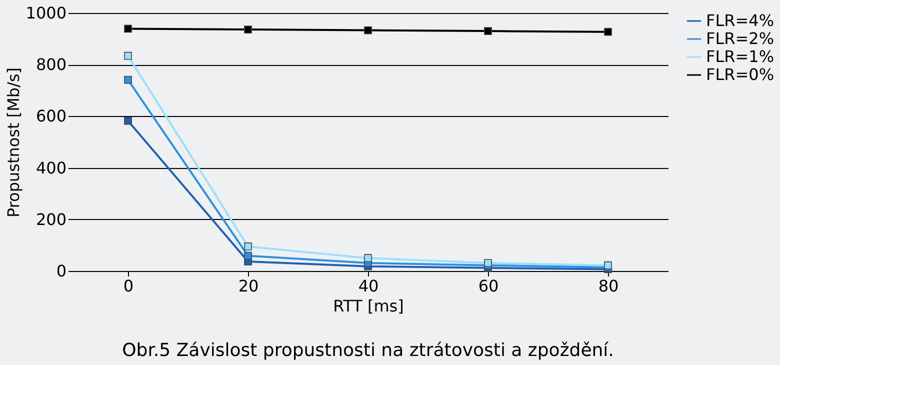  Describe the element at coordinates (51, 116) in the screenshot. I see `y-tick-label: 600` at that location.